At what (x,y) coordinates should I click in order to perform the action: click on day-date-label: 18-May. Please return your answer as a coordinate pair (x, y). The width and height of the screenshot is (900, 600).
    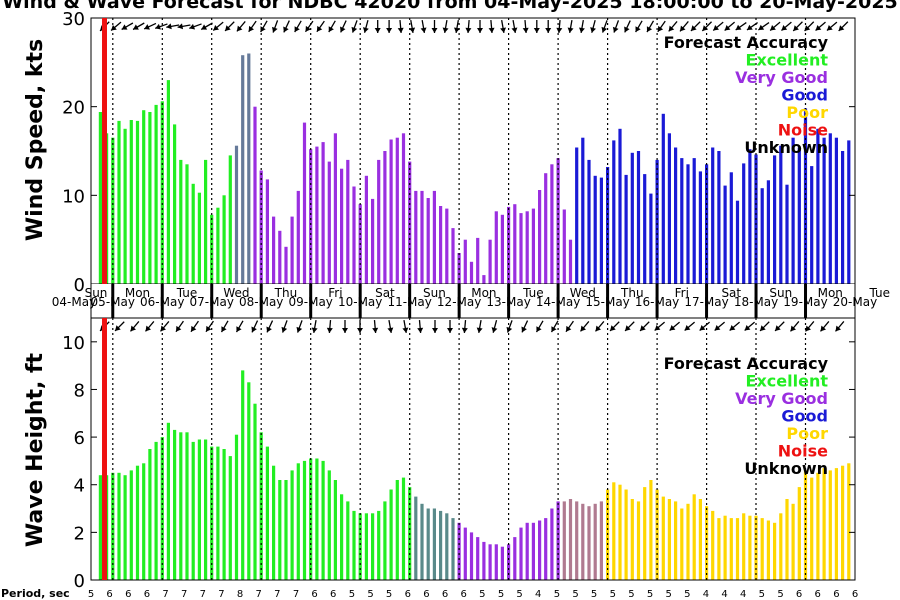
    Looking at the image, I should click on (756, 302).